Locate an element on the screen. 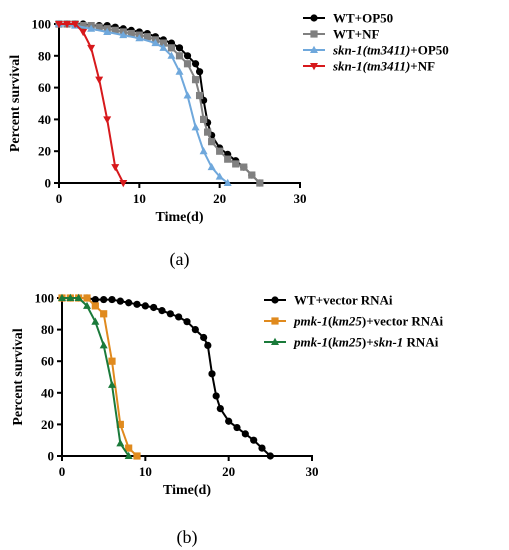 The height and width of the screenshot is (550, 509). x-tick-label: 0 is located at coordinates (62, 471).